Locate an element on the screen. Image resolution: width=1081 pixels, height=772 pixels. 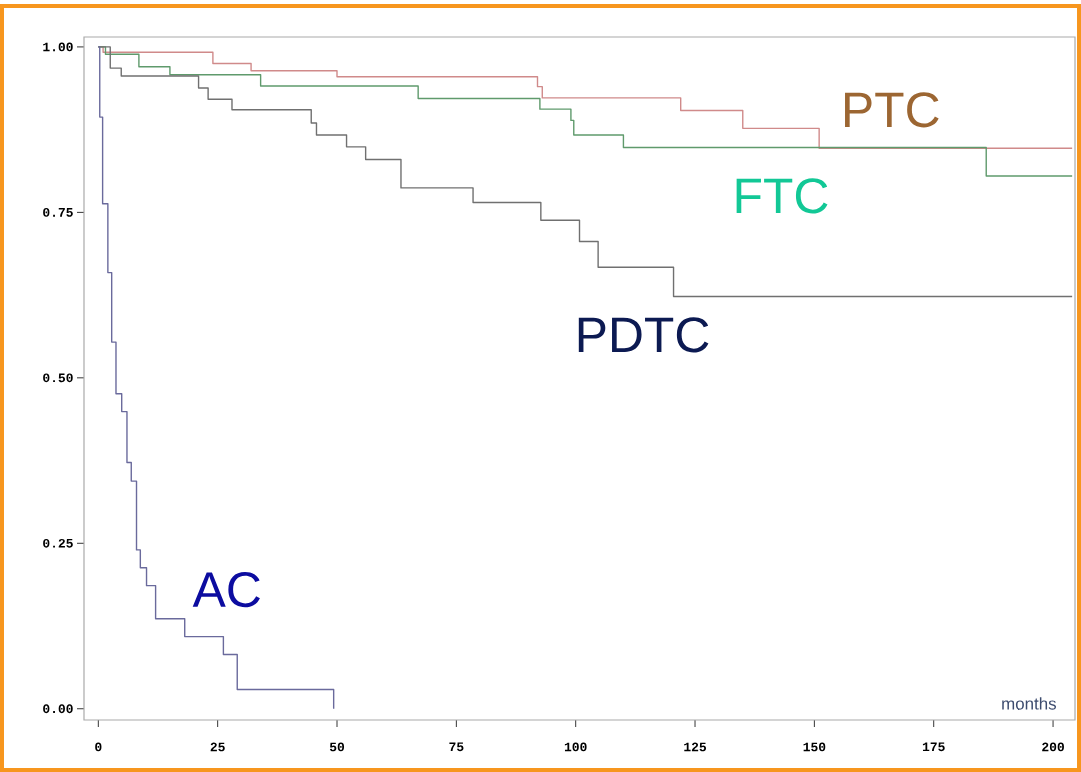
x-tick-label: 50 is located at coordinates (337, 747).